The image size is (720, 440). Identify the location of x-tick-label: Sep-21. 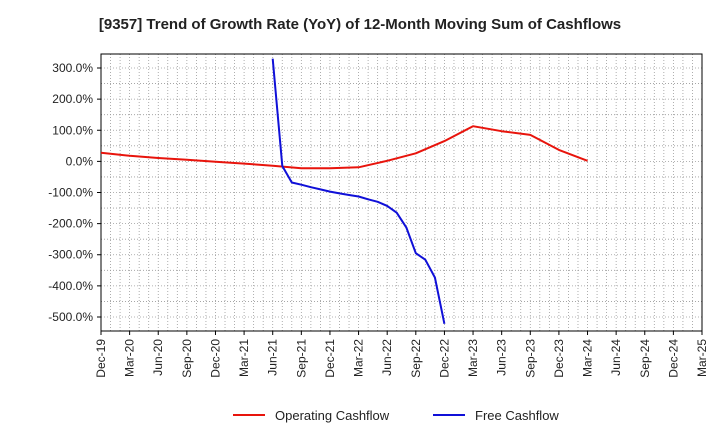
(301, 358).